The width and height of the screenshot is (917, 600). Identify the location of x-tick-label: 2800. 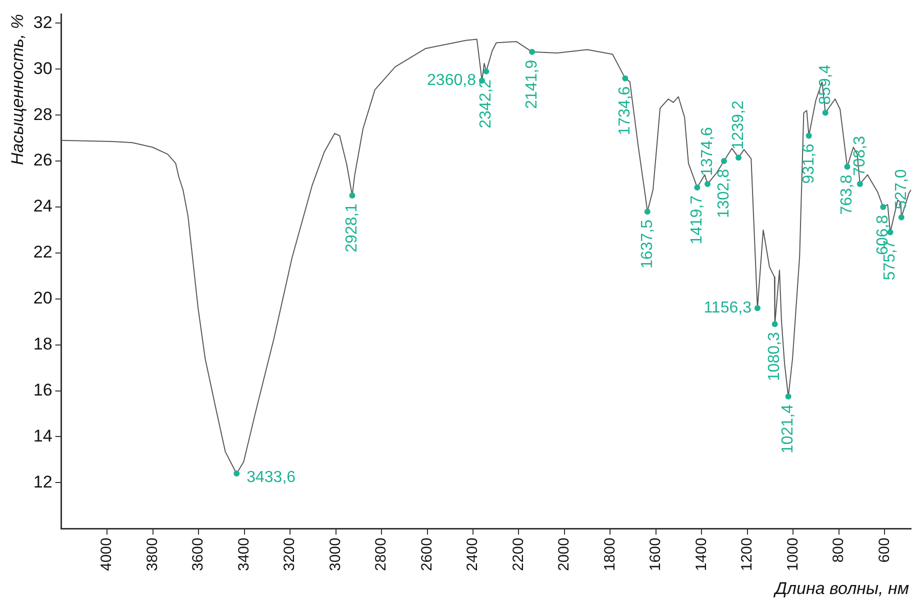
(381, 555).